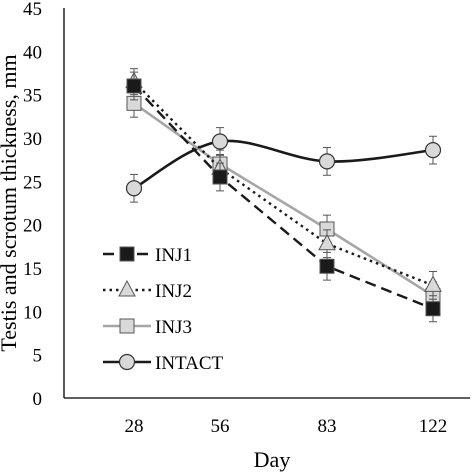 Image resolution: width=474 pixels, height=474 pixels. What do you see at coordinates (163, 309) in the screenshot?
I see `legend: INJ1 INJ2 INJ3 INTACT` at bounding box center [163, 309].